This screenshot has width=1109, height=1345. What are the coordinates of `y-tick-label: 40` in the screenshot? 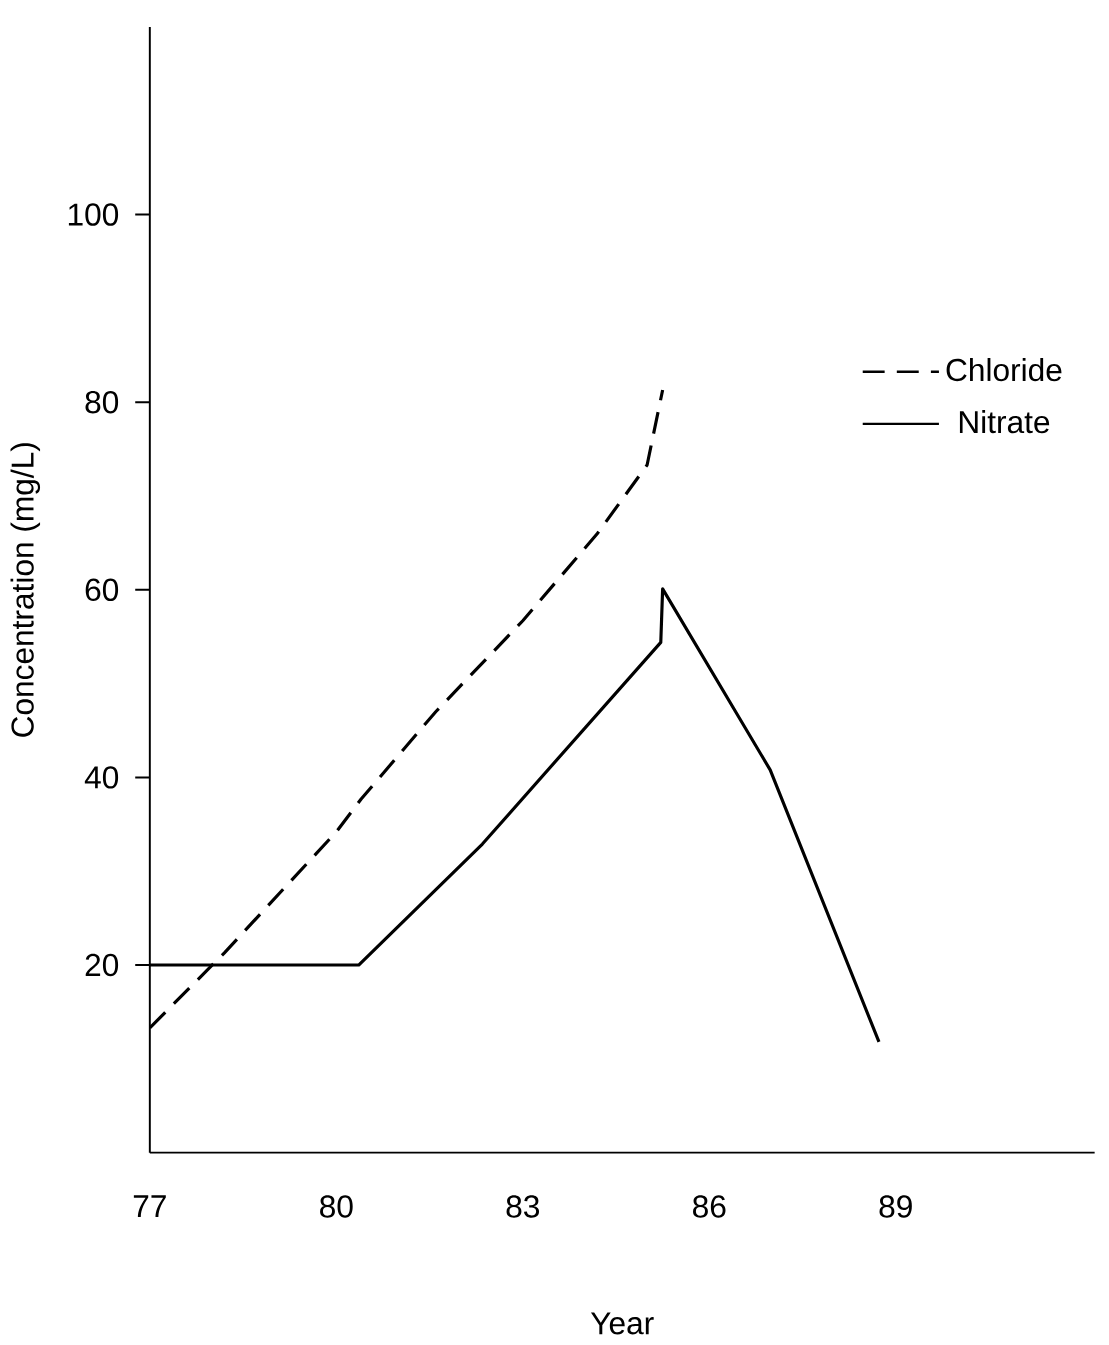 It's located at (101, 777).